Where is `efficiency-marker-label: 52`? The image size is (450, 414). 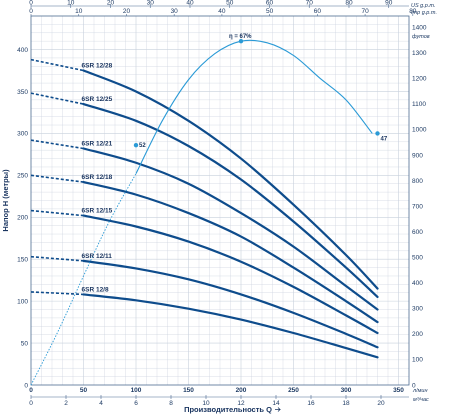 efficiency-marker-label: 52 is located at coordinates (142, 146).